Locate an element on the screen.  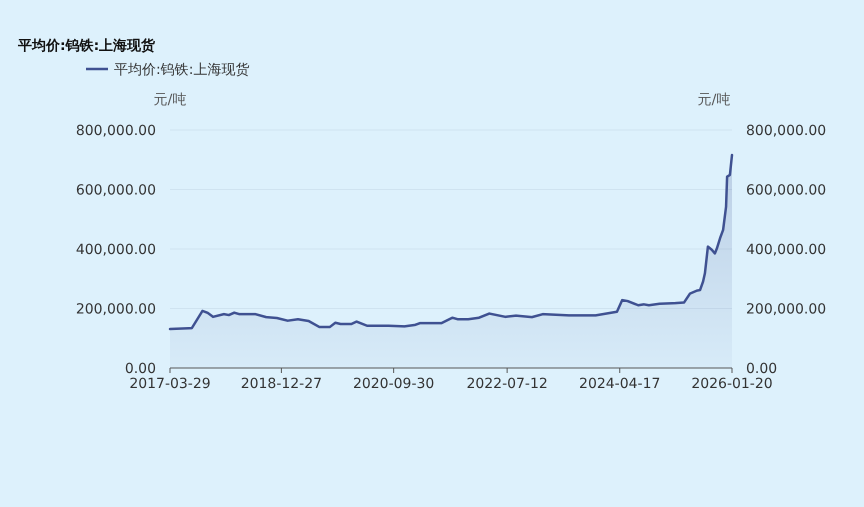
y2-tick-label: 200,000.00 is located at coordinates (786, 310).